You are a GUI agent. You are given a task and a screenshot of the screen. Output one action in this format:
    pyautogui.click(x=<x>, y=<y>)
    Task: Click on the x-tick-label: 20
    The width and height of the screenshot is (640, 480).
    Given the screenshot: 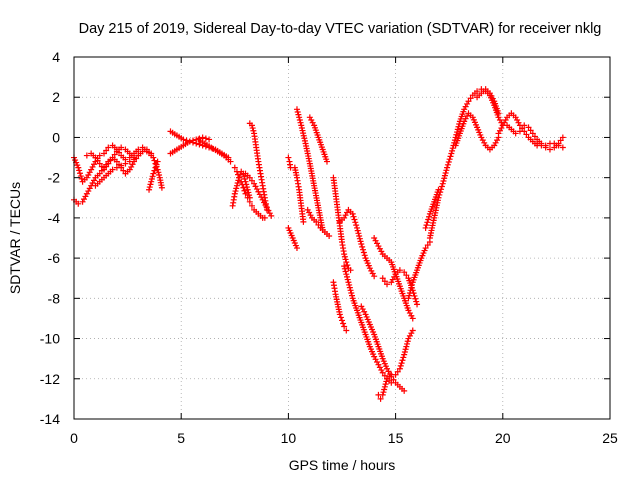 What is the action you would take?
    pyautogui.click(x=503, y=438)
    